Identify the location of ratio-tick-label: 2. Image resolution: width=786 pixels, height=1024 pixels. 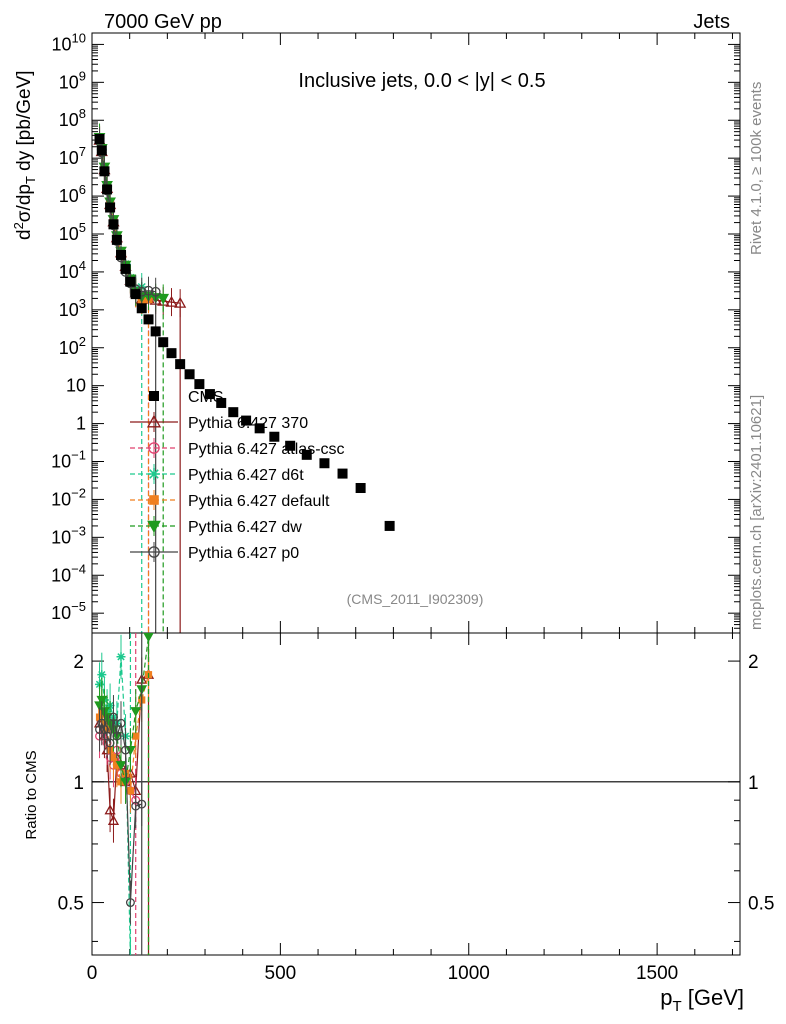
(78, 662).